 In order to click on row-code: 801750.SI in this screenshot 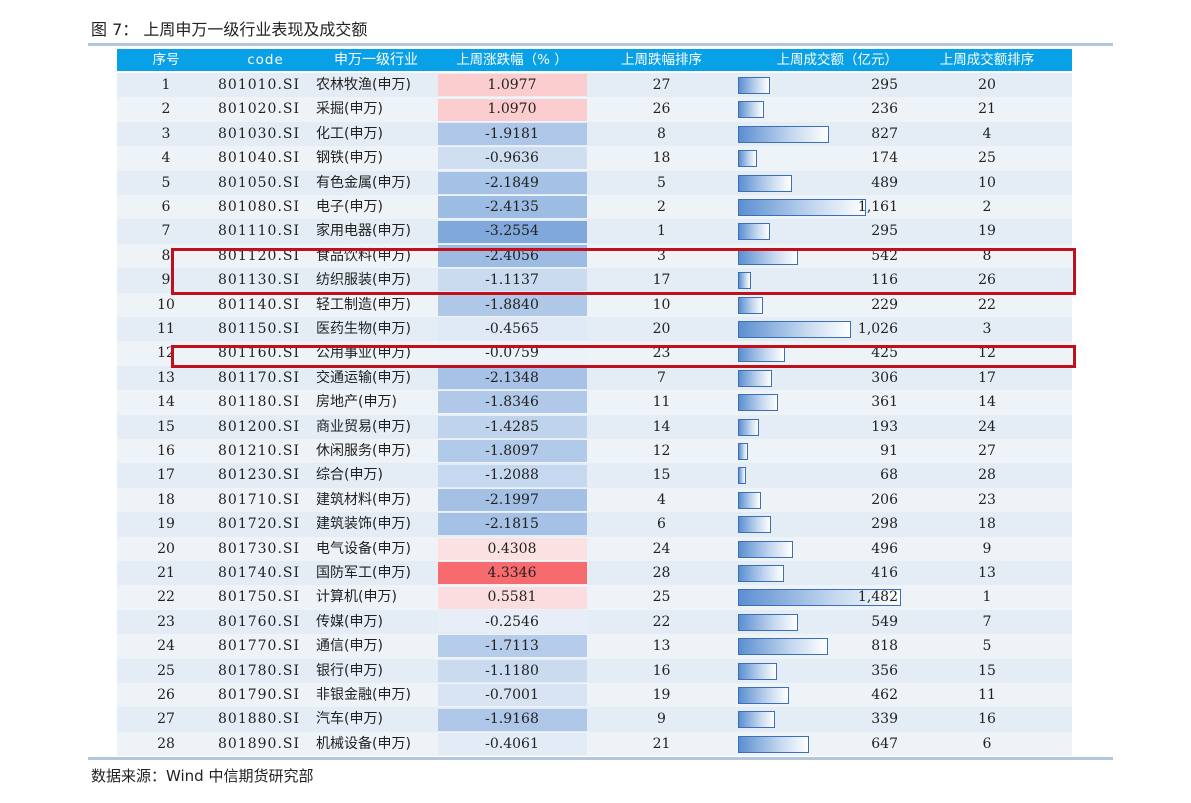, I will do `click(259, 597)`.